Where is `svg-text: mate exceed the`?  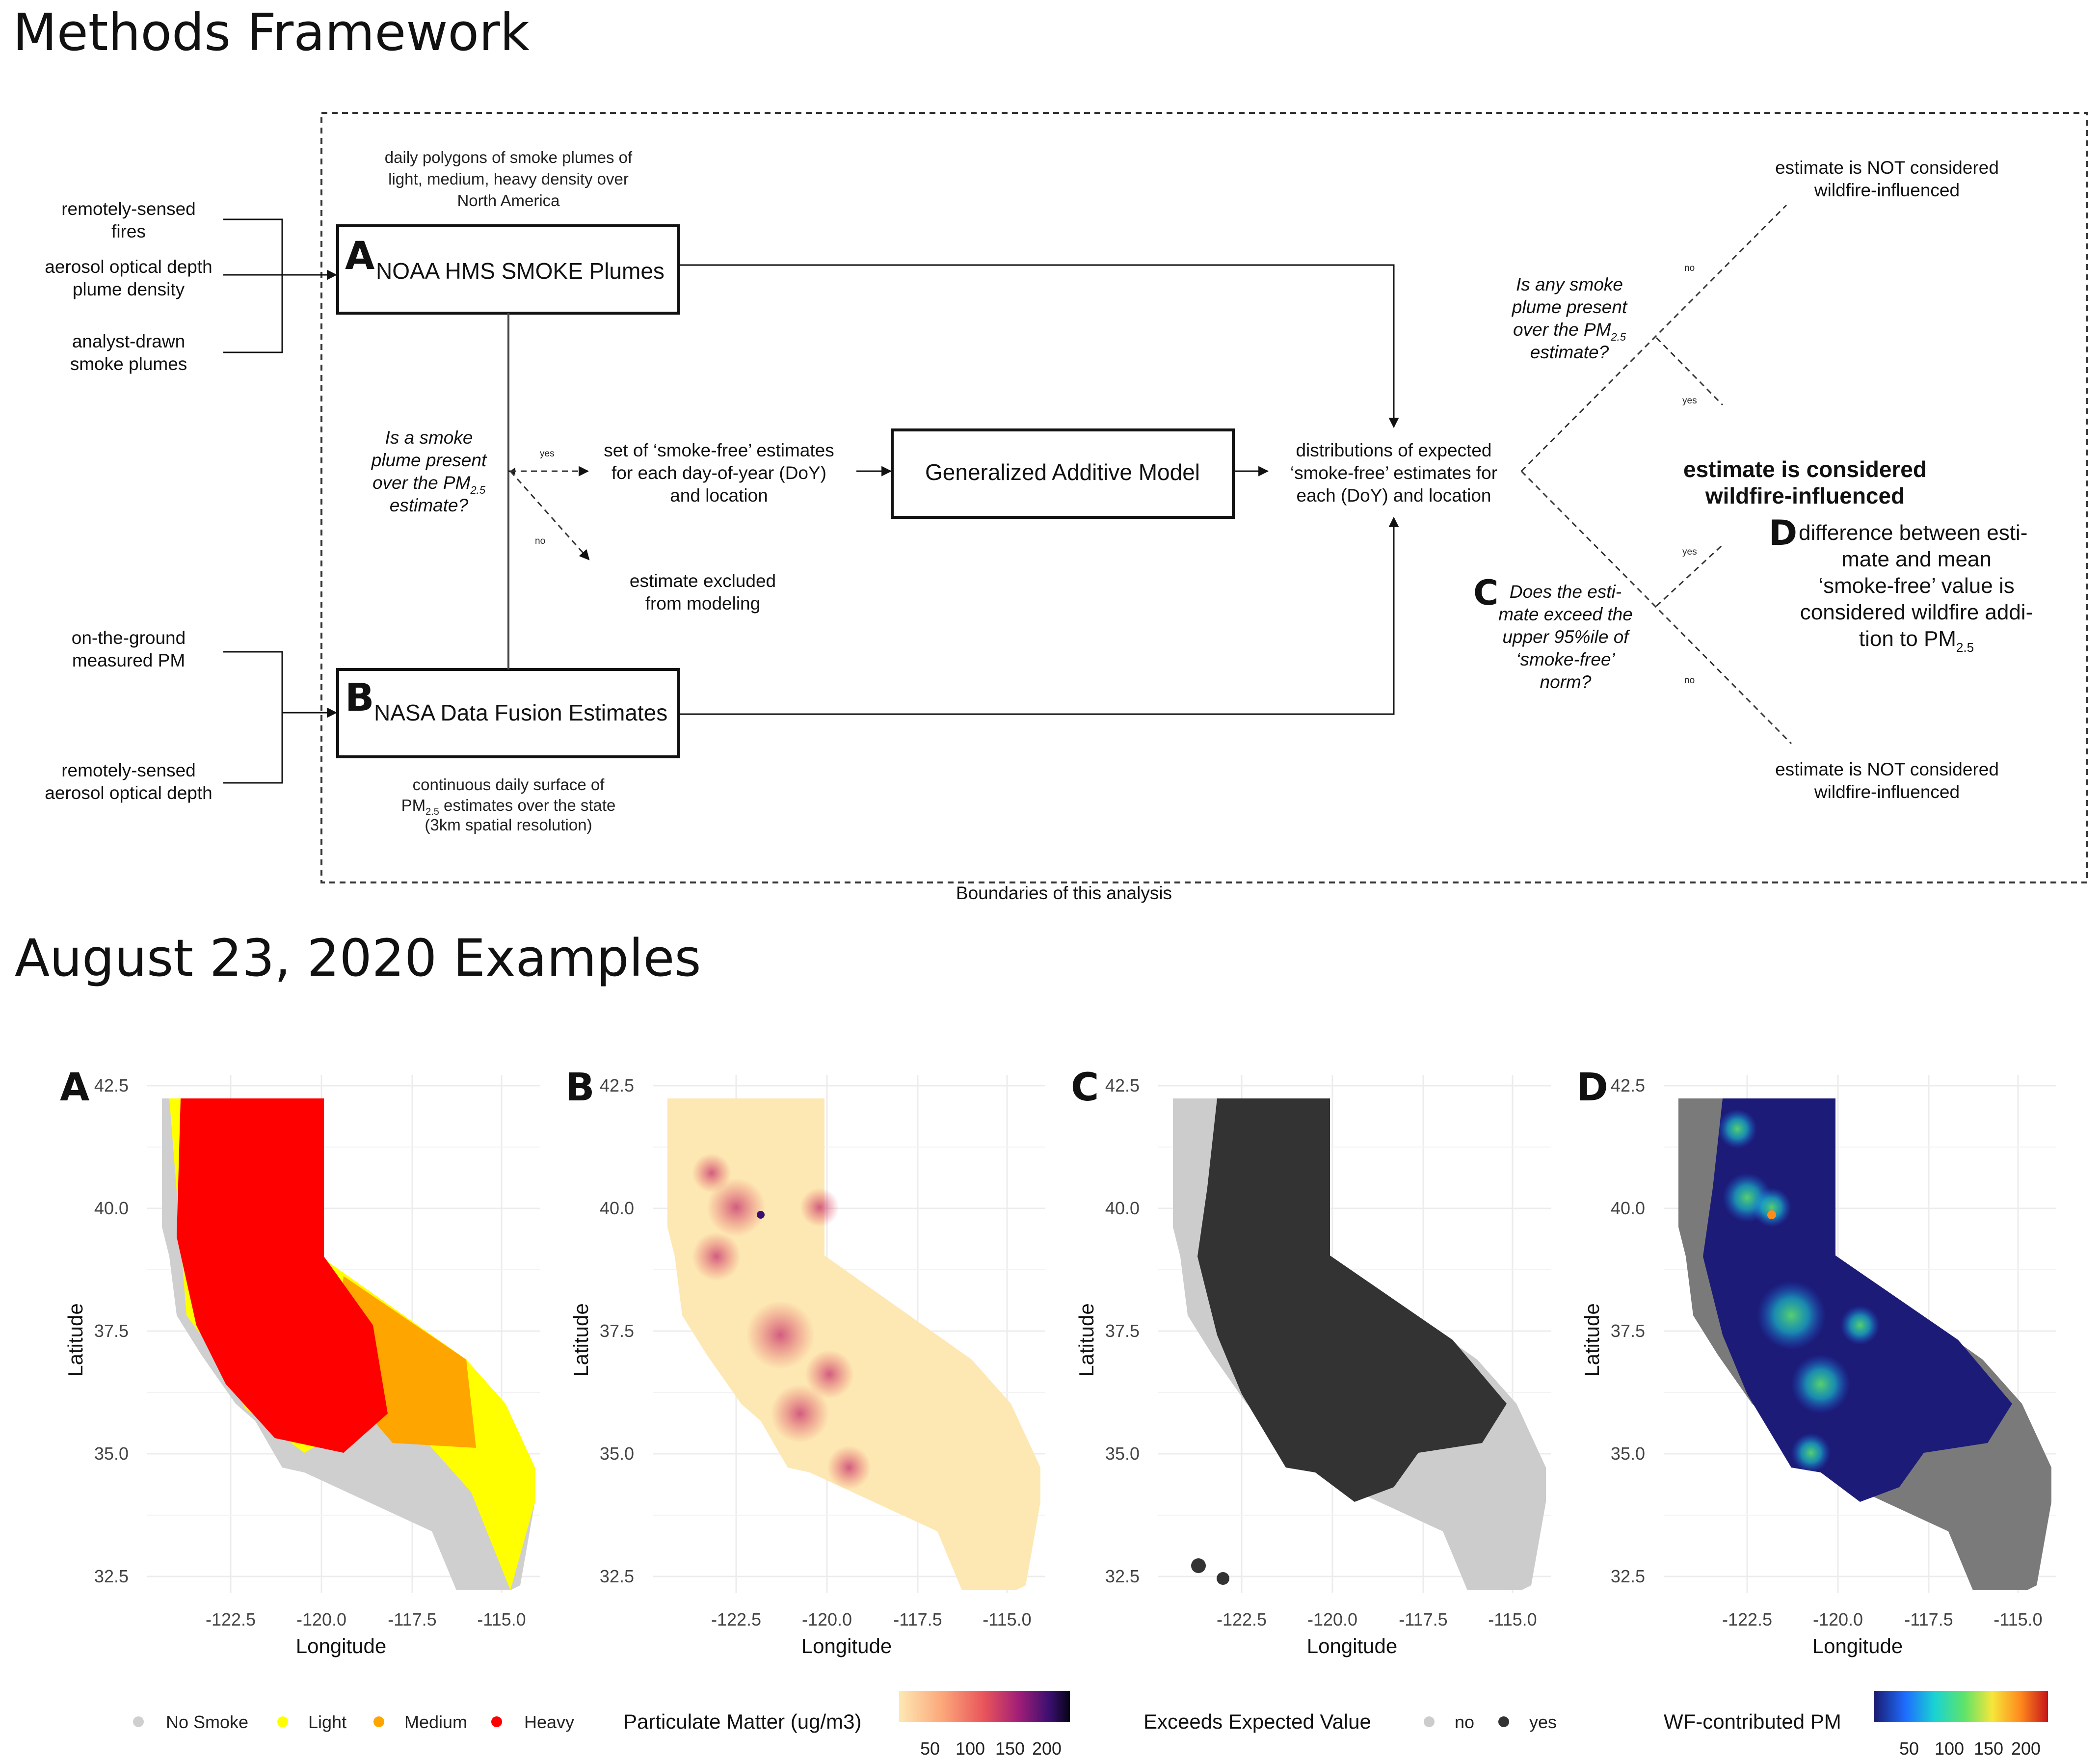
svg-text: mate exceed the is located at coordinates (1565, 614).